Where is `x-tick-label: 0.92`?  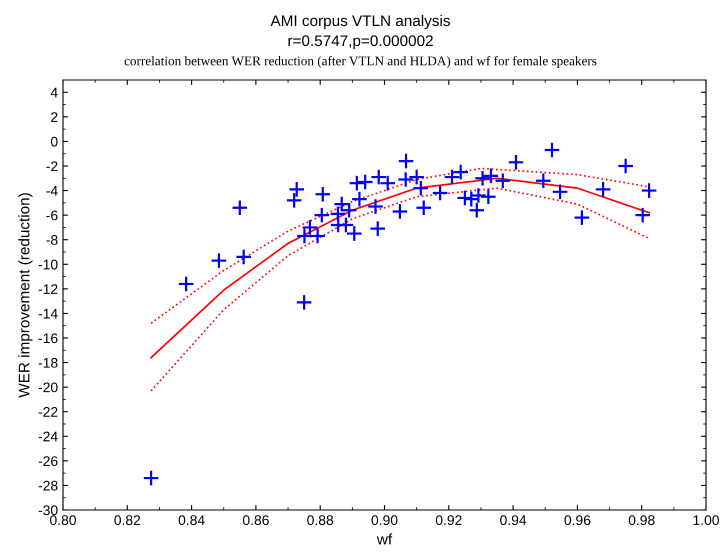
x-tick-label: 0.92 is located at coordinates (449, 520).